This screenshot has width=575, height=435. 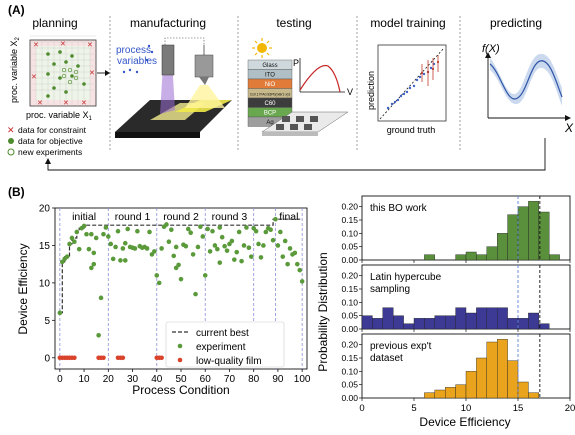 I want to click on predict-y-label: f(X), so click(x=491, y=49).